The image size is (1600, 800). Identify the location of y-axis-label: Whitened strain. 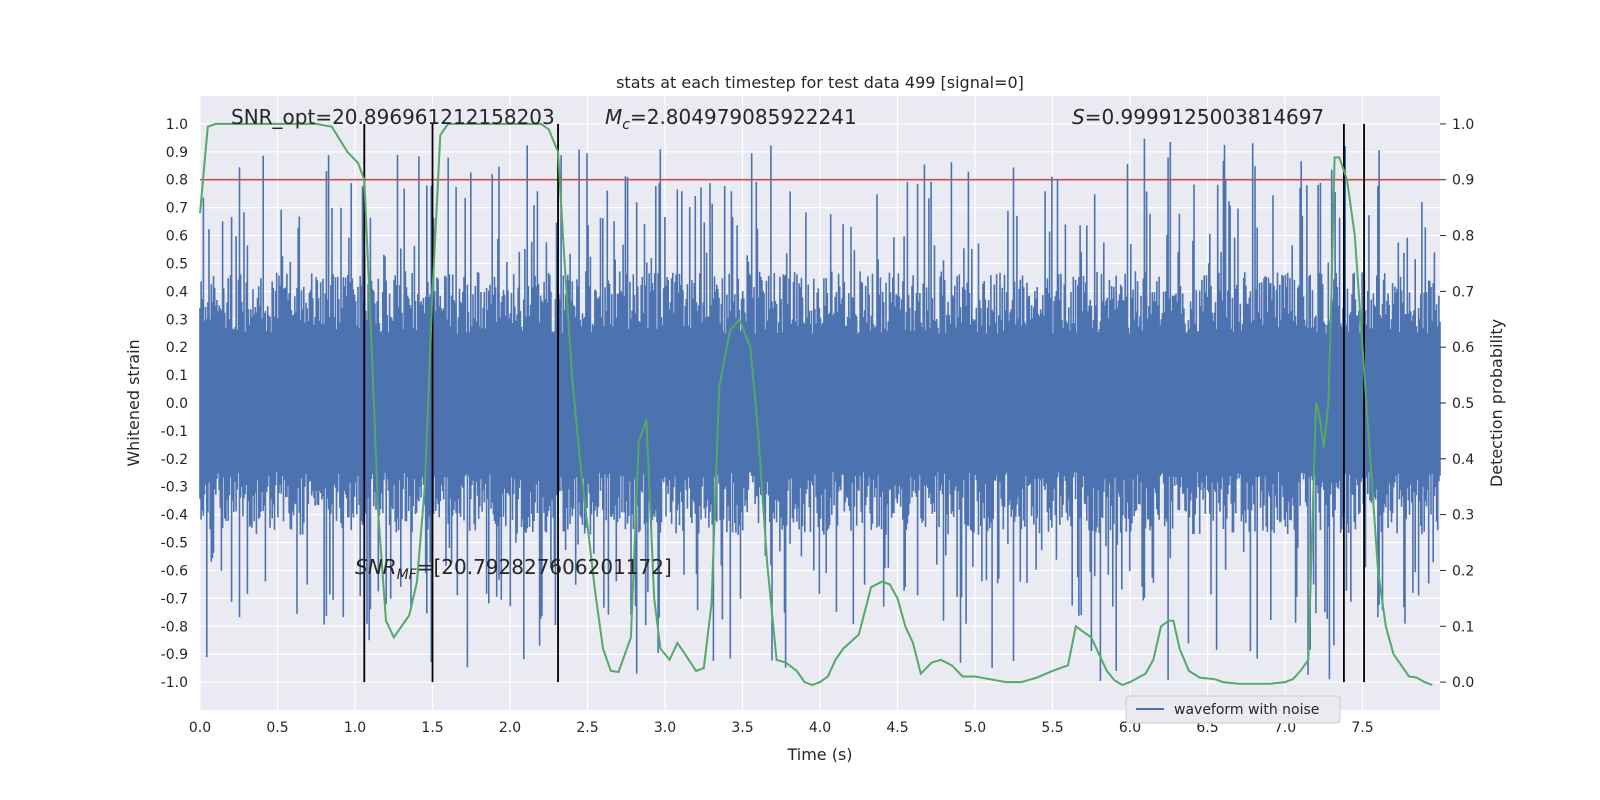
(133, 402).